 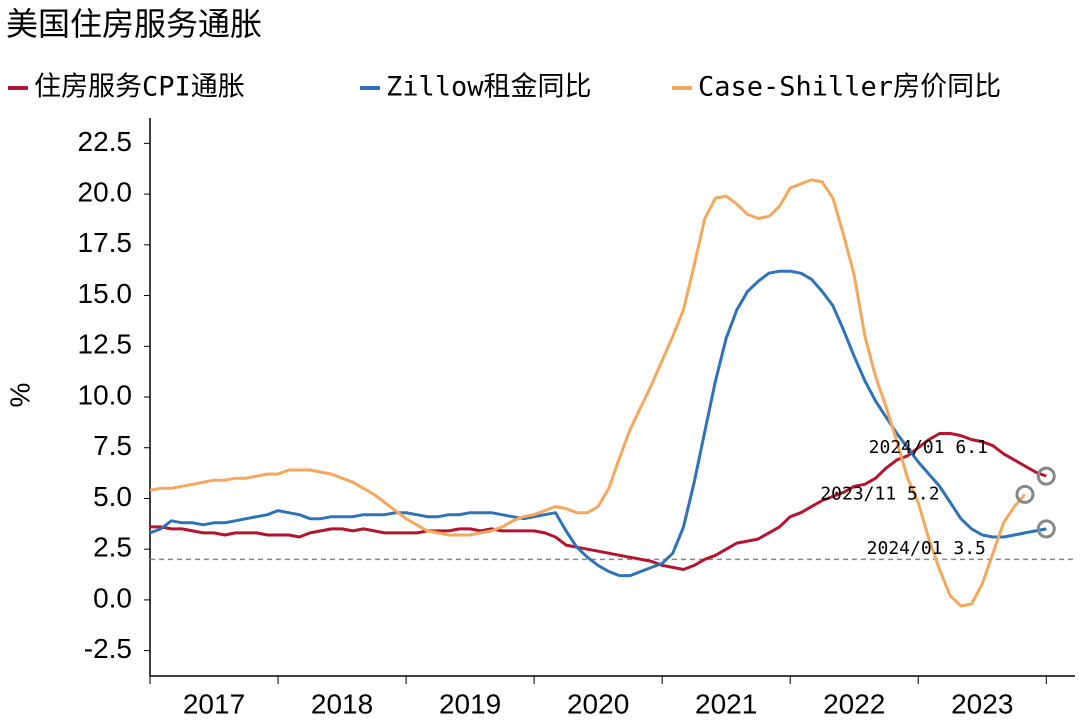 What do you see at coordinates (105, 394) in the screenshot?
I see `y-tick-label: 10.0` at bounding box center [105, 394].